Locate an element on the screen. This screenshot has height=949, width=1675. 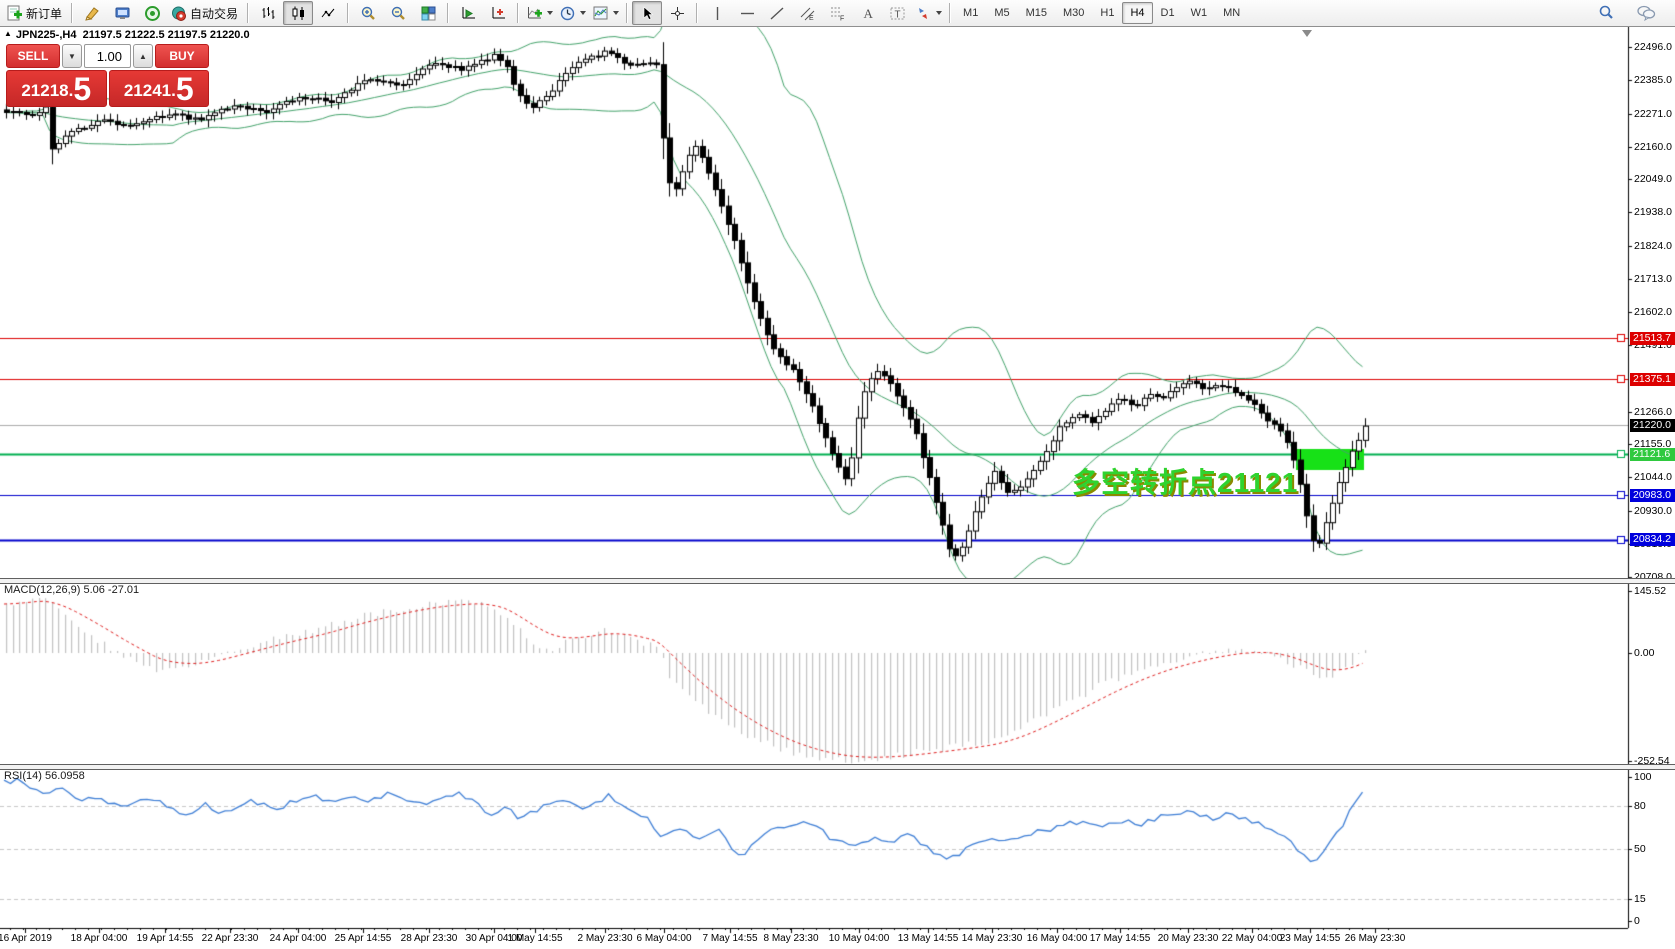
trendline-button is located at coordinates (777, 13).